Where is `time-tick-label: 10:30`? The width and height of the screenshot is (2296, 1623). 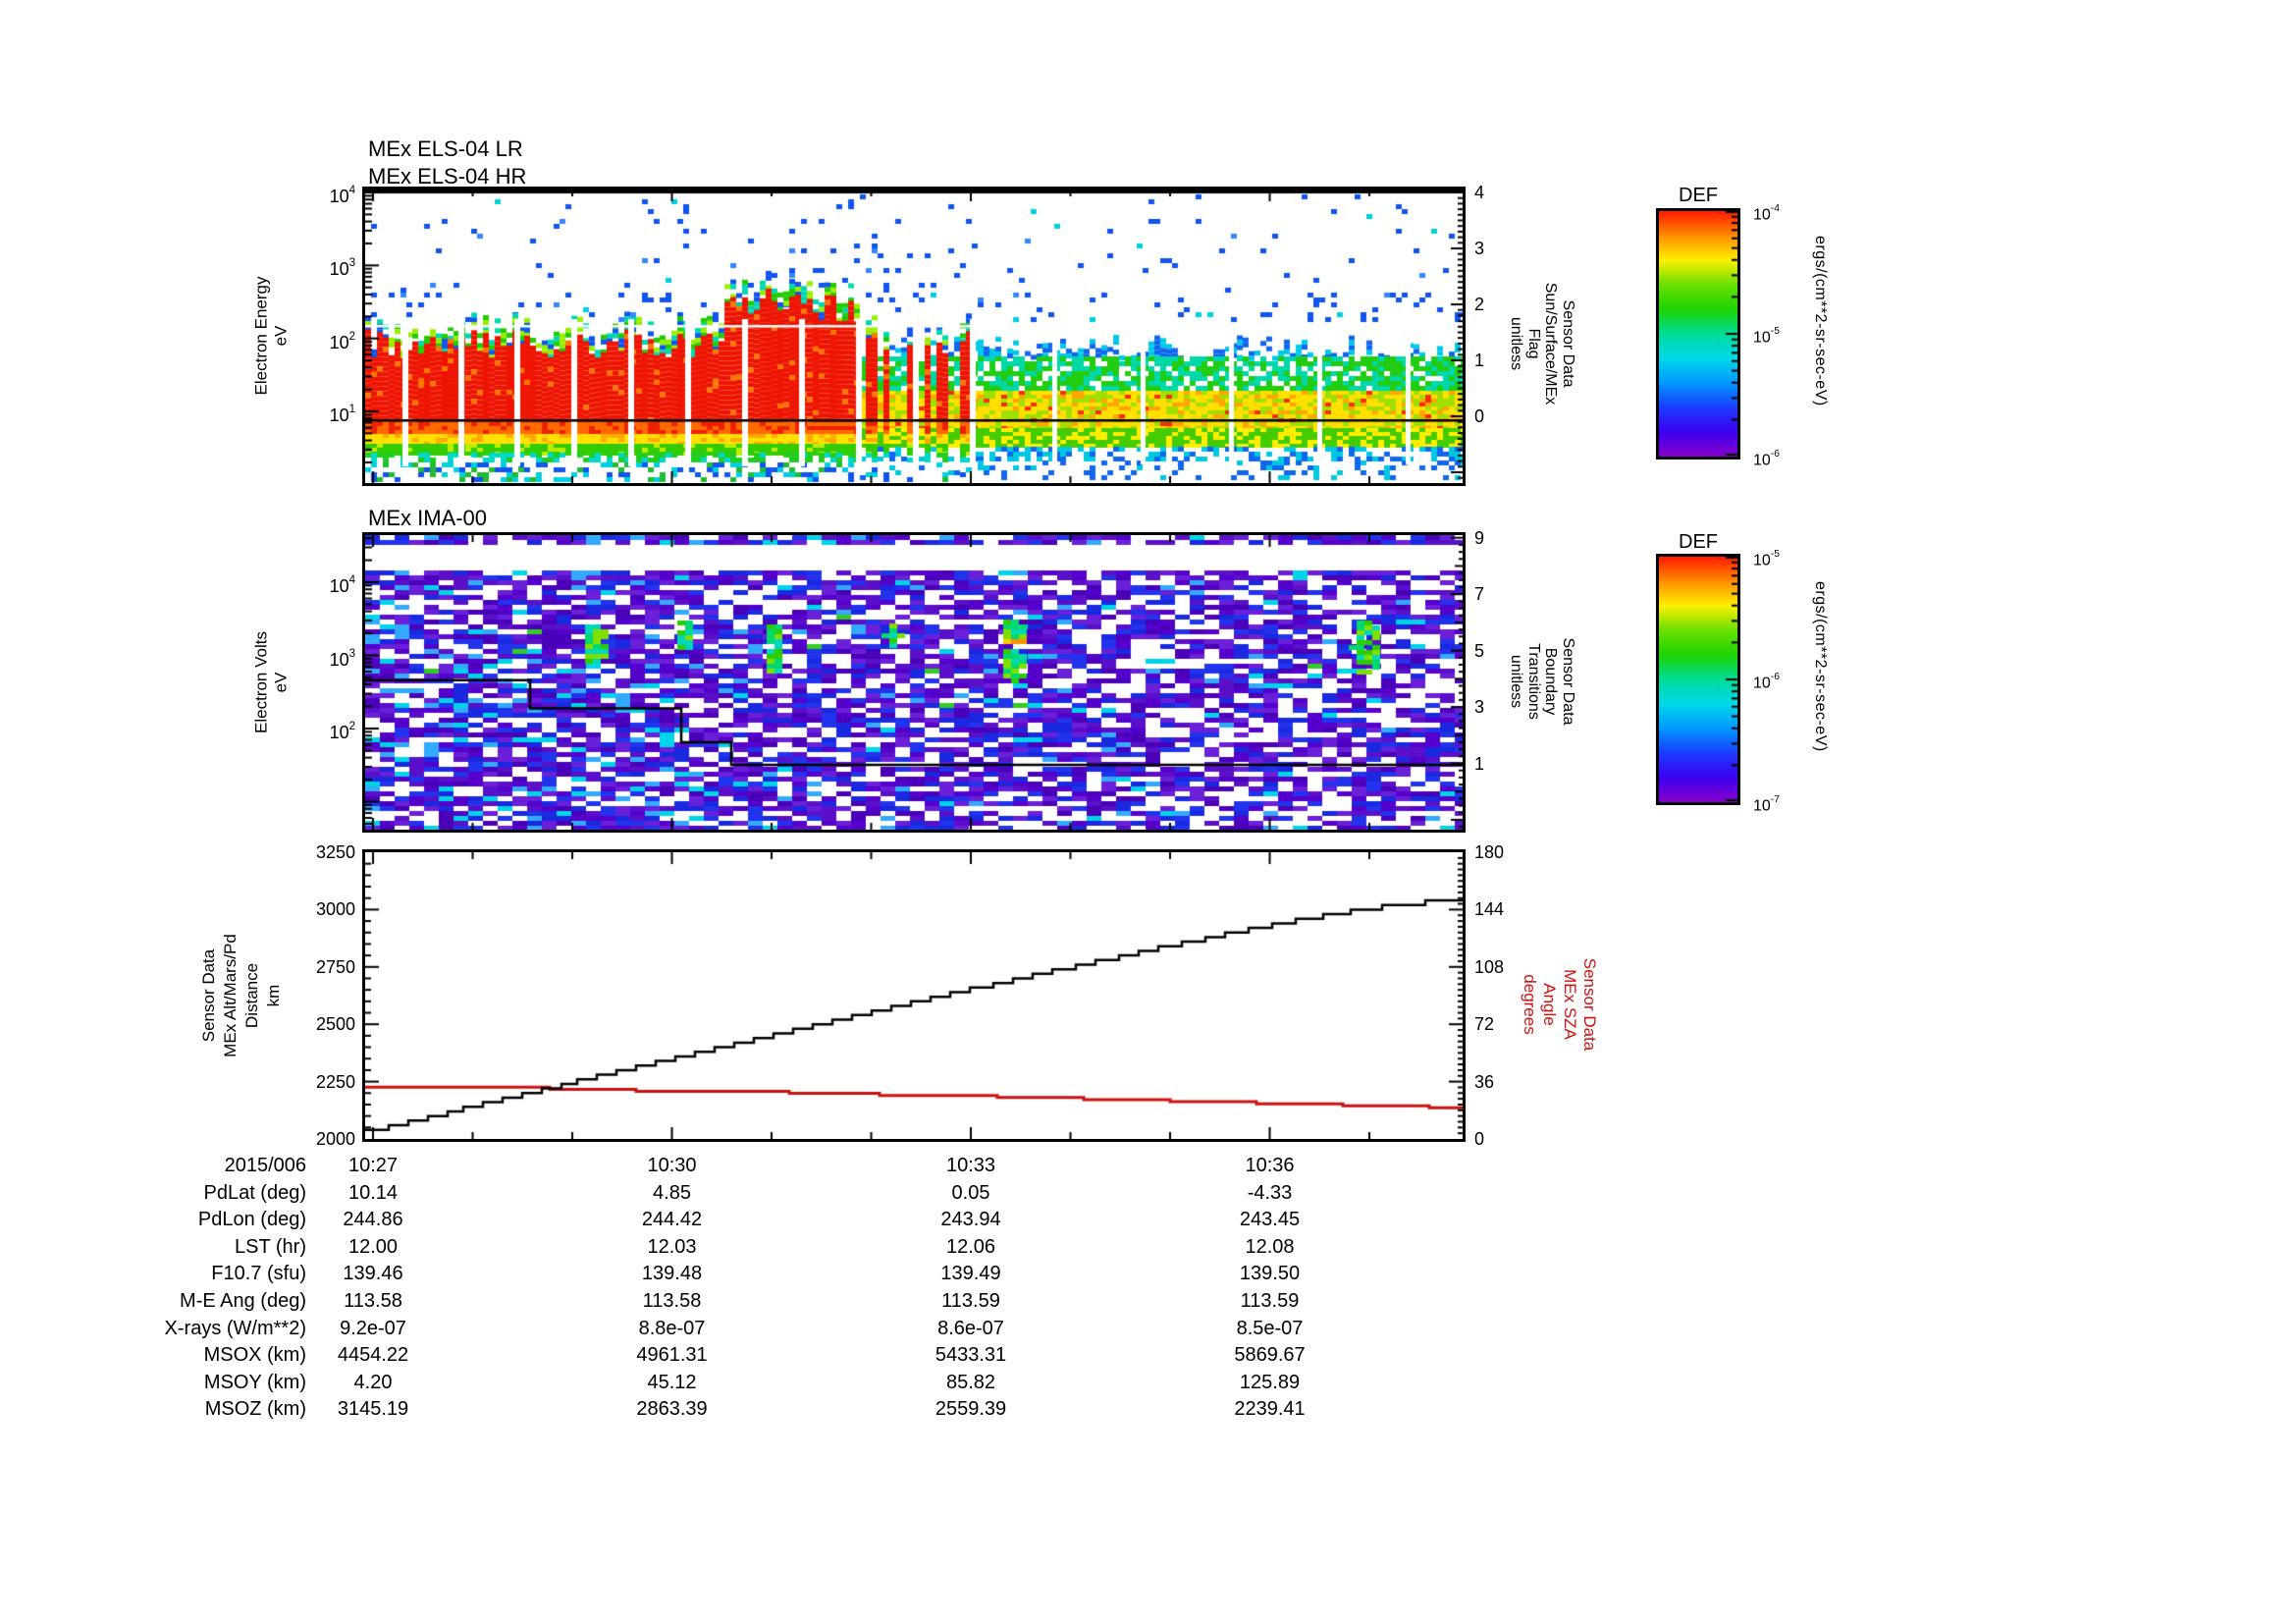
time-tick-label: 10:30 is located at coordinates (672, 1165).